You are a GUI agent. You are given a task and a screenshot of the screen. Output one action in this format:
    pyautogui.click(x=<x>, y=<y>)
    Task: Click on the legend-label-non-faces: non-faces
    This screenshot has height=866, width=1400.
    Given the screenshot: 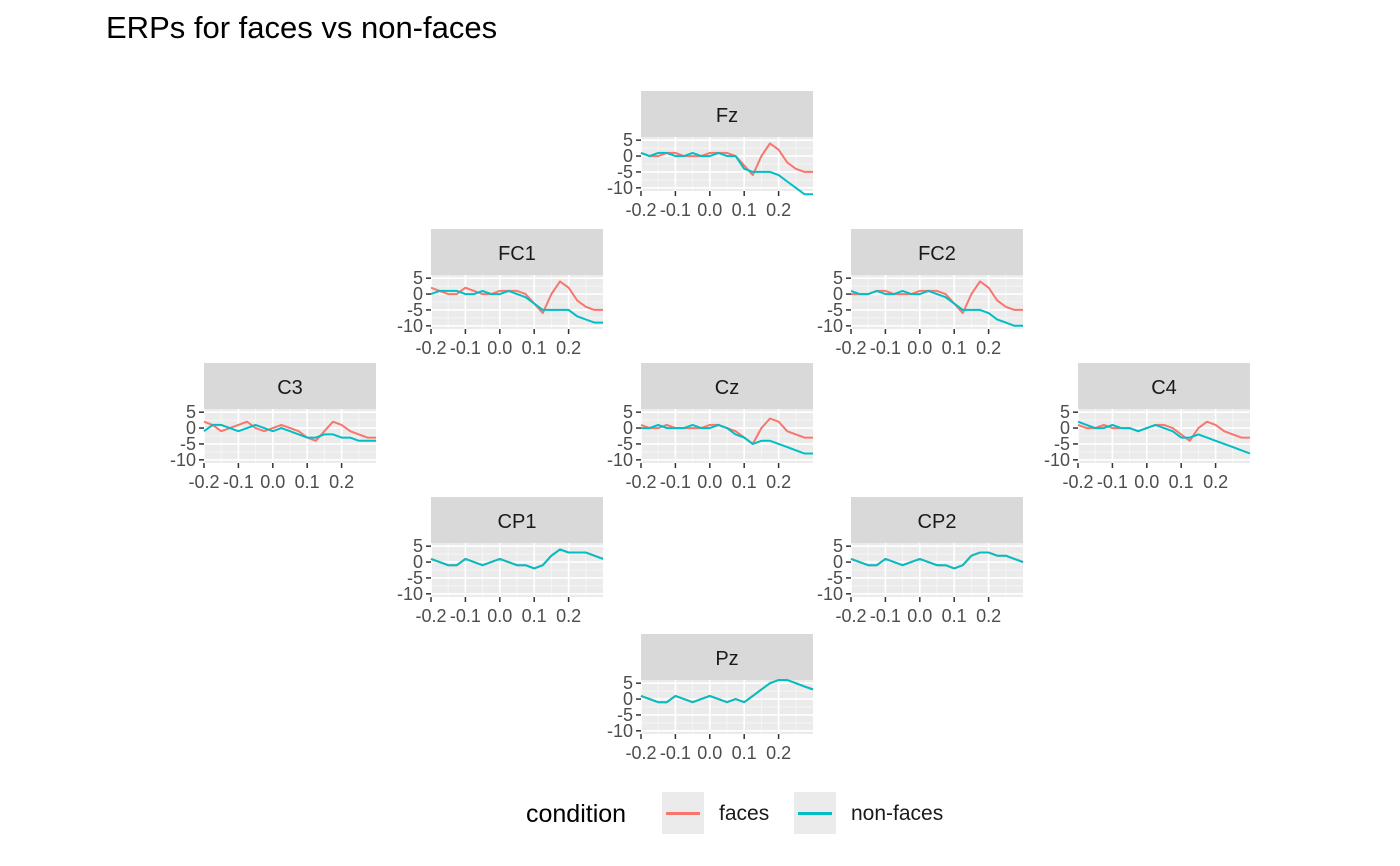 What is the action you would take?
    pyautogui.click(x=897, y=813)
    